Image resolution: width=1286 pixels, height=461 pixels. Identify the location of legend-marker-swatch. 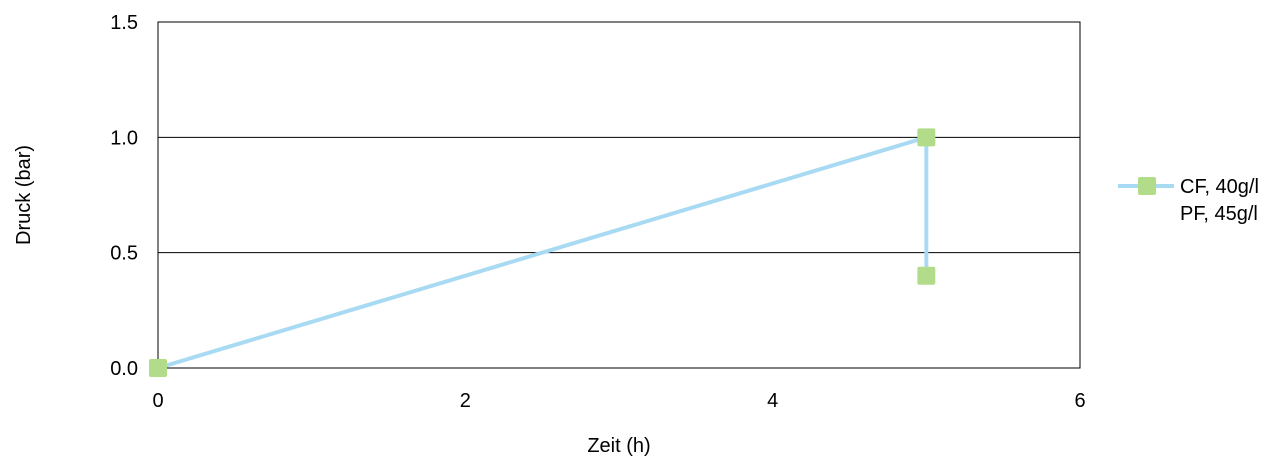
(1147, 186).